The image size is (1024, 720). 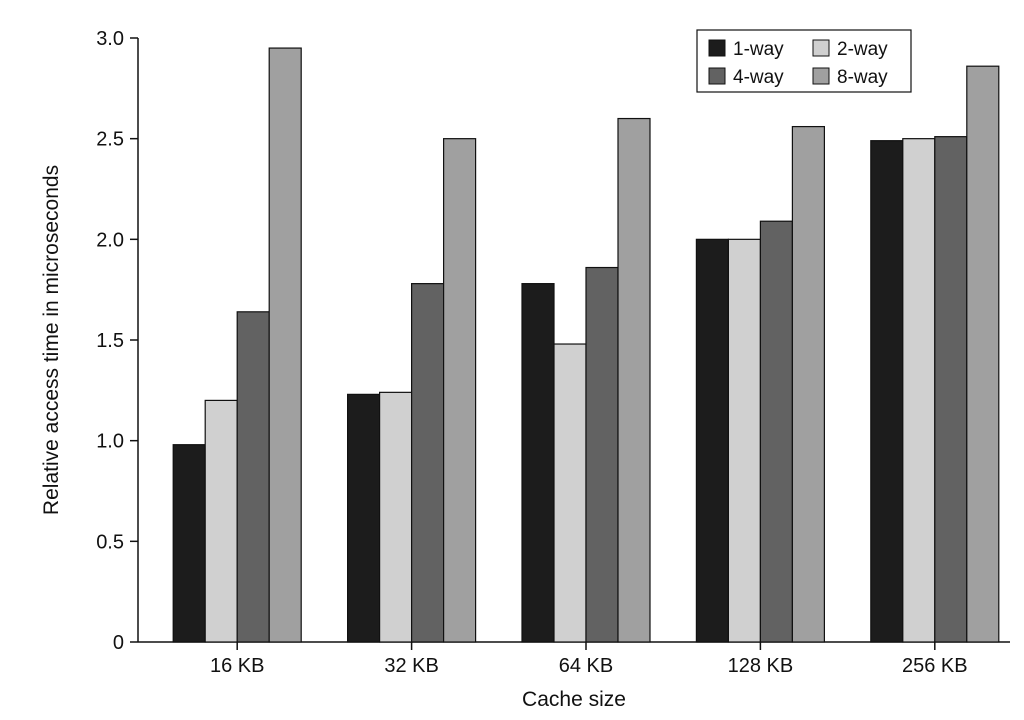 What do you see at coordinates (821, 48) in the screenshot?
I see `legend-swatch-2-way` at bounding box center [821, 48].